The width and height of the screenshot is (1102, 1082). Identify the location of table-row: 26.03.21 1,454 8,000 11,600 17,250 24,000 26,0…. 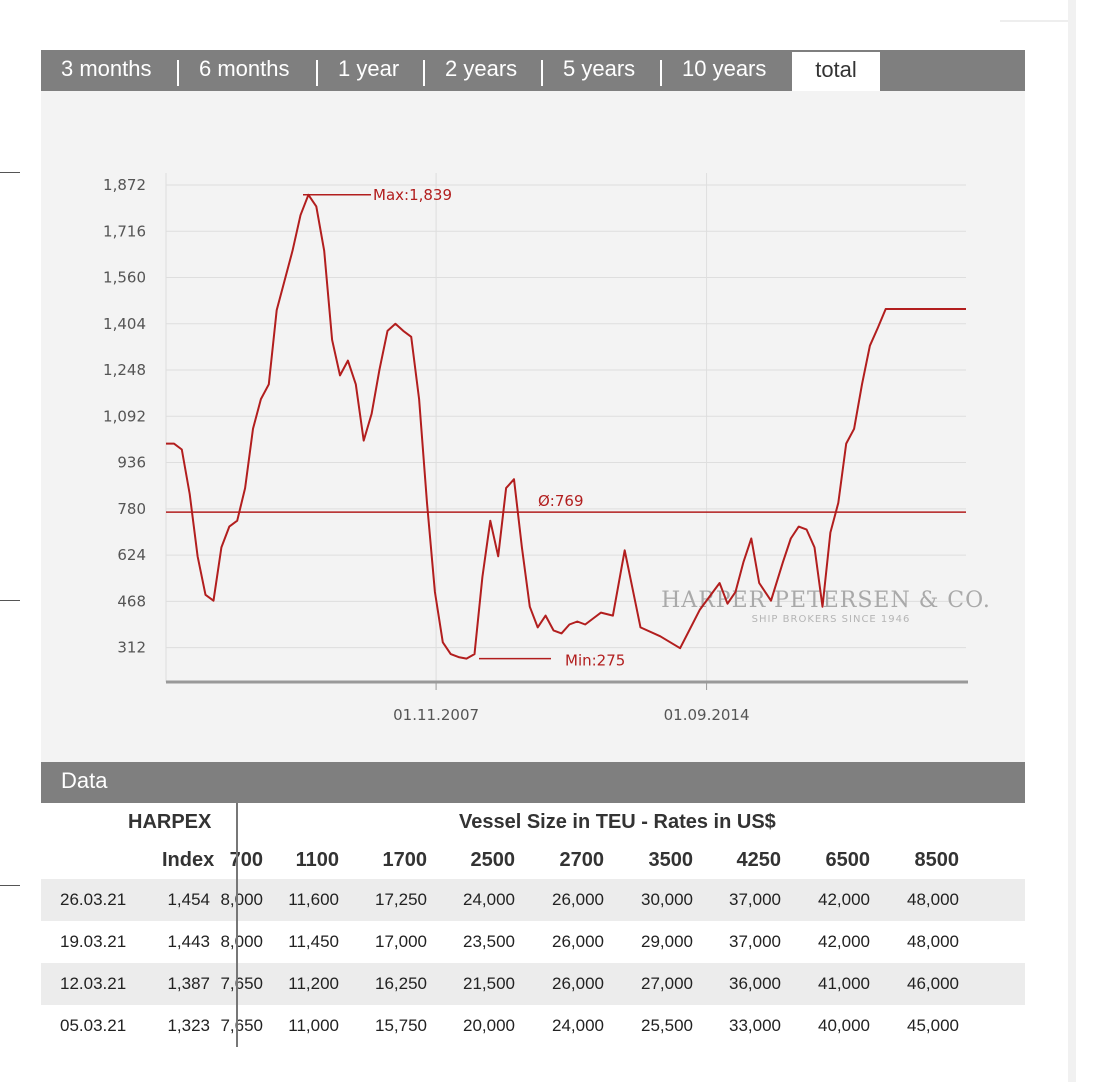
(533, 900).